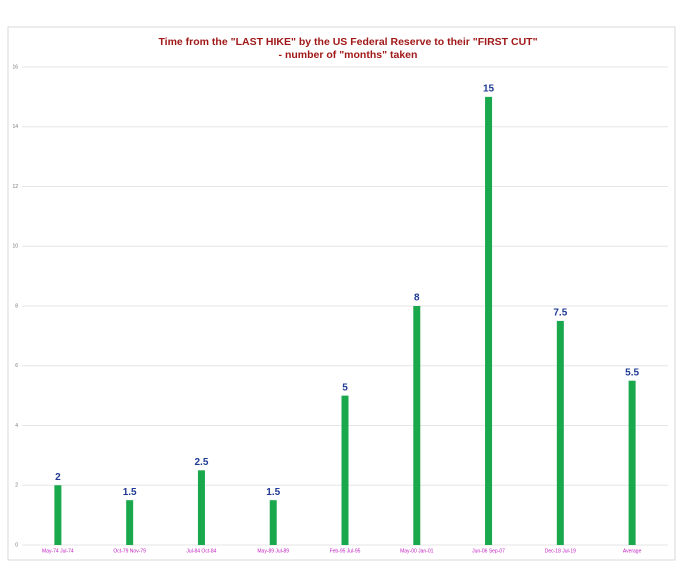  I want to click on value-label: 2, so click(58, 477).